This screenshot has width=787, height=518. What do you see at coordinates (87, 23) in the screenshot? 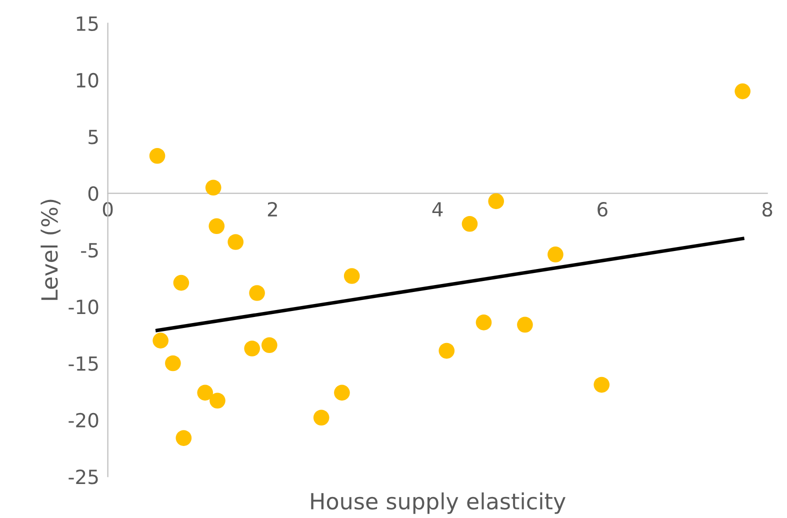
I see `y-tick-label: 15` at bounding box center [87, 23].